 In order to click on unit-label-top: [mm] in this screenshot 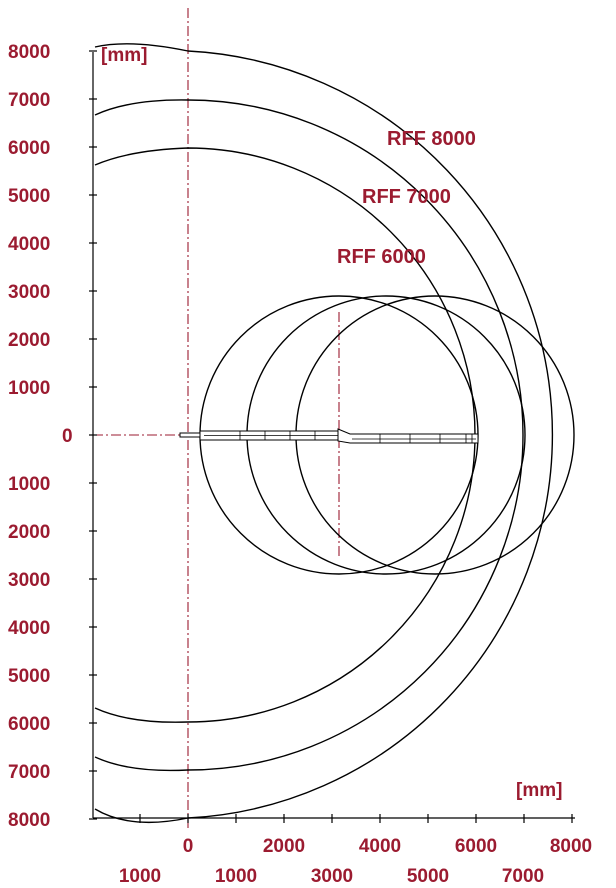, I will do `click(124, 55)`.